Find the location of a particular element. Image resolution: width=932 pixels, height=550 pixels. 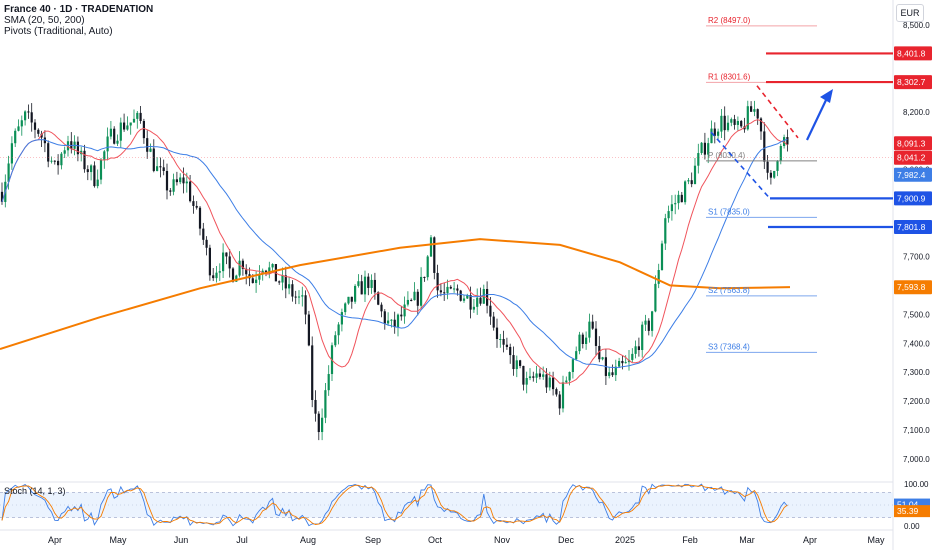

forecast-arrow-head is located at coordinates (826, 96).